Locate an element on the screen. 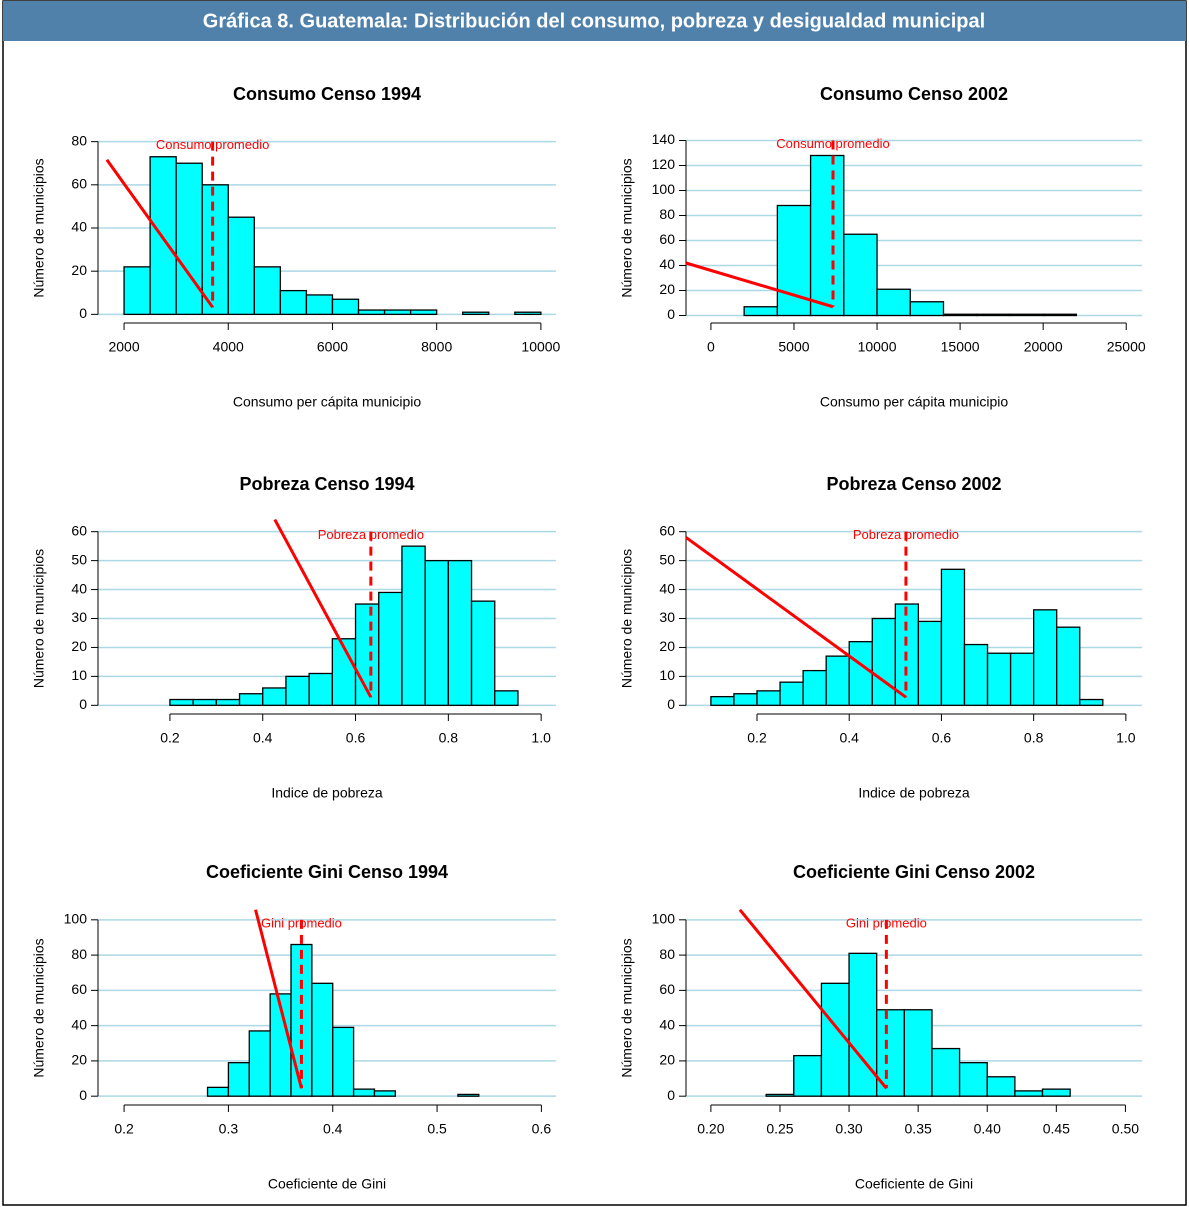 This screenshot has height=1207, width=1189. x-tick-label: 4000 is located at coordinates (228, 347).